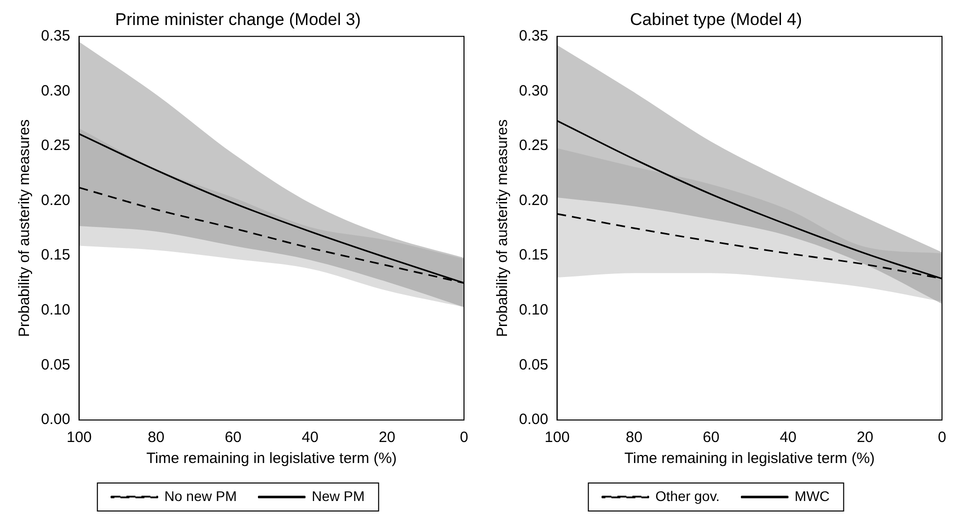  Describe the element at coordinates (812, 496) in the screenshot. I see `legend-label: MWC` at that location.